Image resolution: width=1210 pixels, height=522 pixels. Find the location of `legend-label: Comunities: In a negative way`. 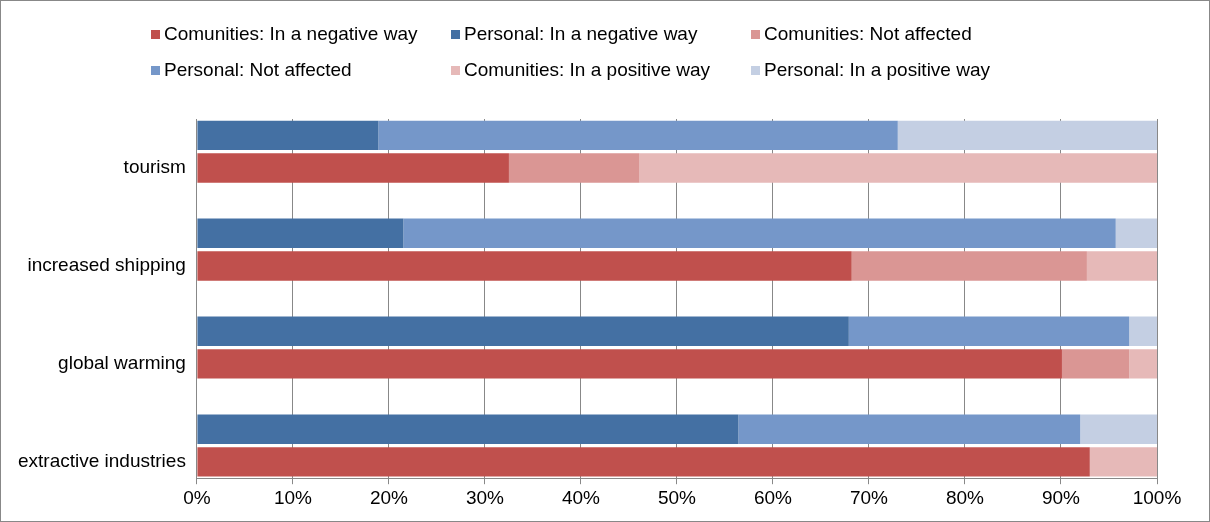

legend-label: Comunities: In a negative way is located at coordinates (291, 34).